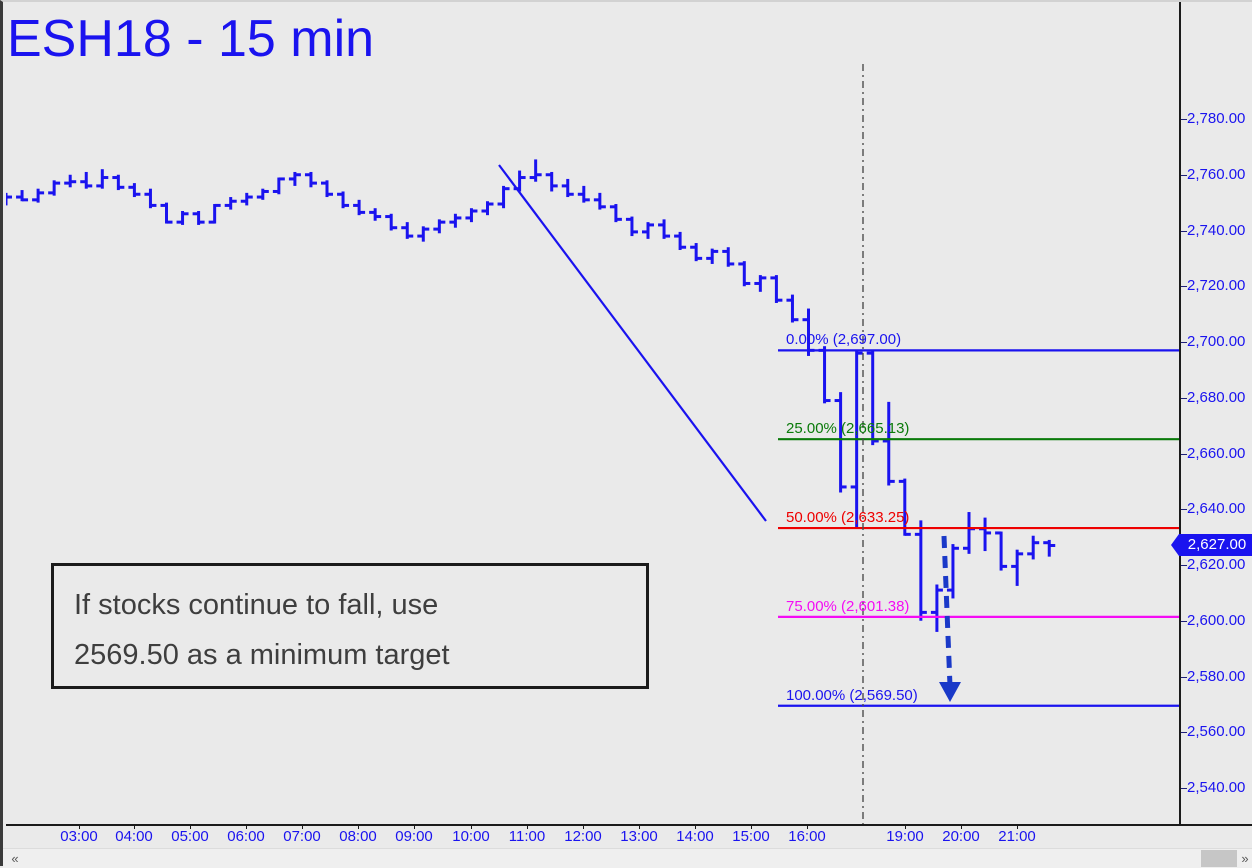 Image resolution: width=1252 pixels, height=868 pixels. Describe the element at coordinates (848, 606) in the screenshot. I see `fib-level-label-75: 75.00% (2,601.38)` at that location.